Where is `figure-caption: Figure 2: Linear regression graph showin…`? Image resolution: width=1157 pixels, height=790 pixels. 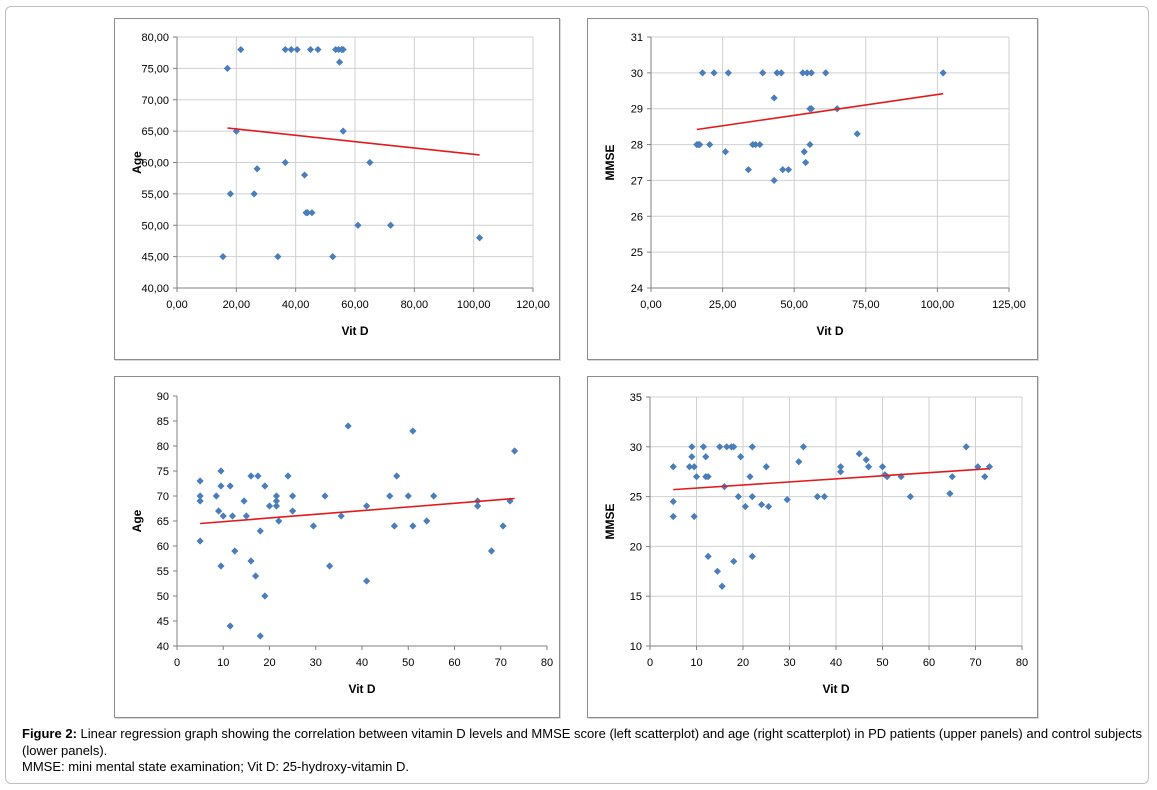
figure-caption: Figure 2: Linear regression graph showin… is located at coordinates (582, 751).